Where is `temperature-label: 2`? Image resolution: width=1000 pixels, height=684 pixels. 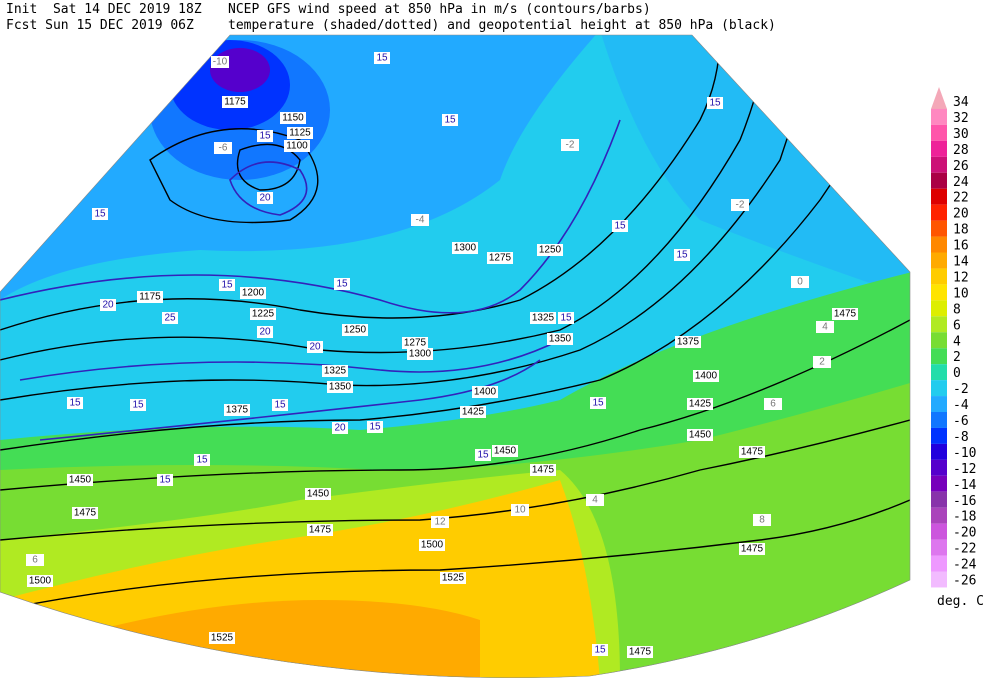 temperature-label: 2 is located at coordinates (822, 362).